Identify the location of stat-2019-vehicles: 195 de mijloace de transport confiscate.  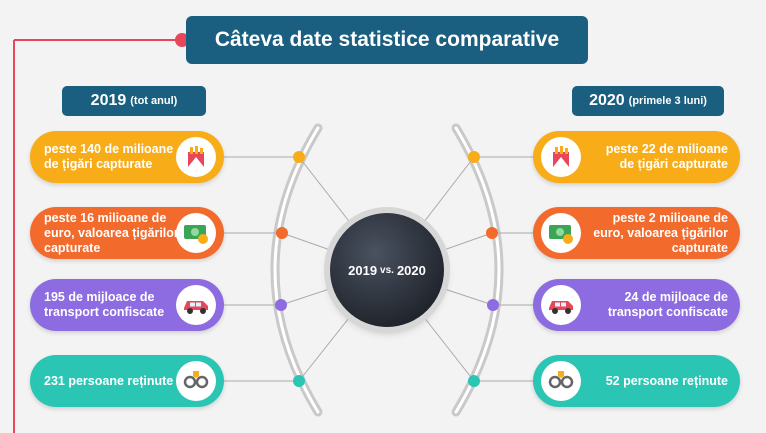
(127, 305).